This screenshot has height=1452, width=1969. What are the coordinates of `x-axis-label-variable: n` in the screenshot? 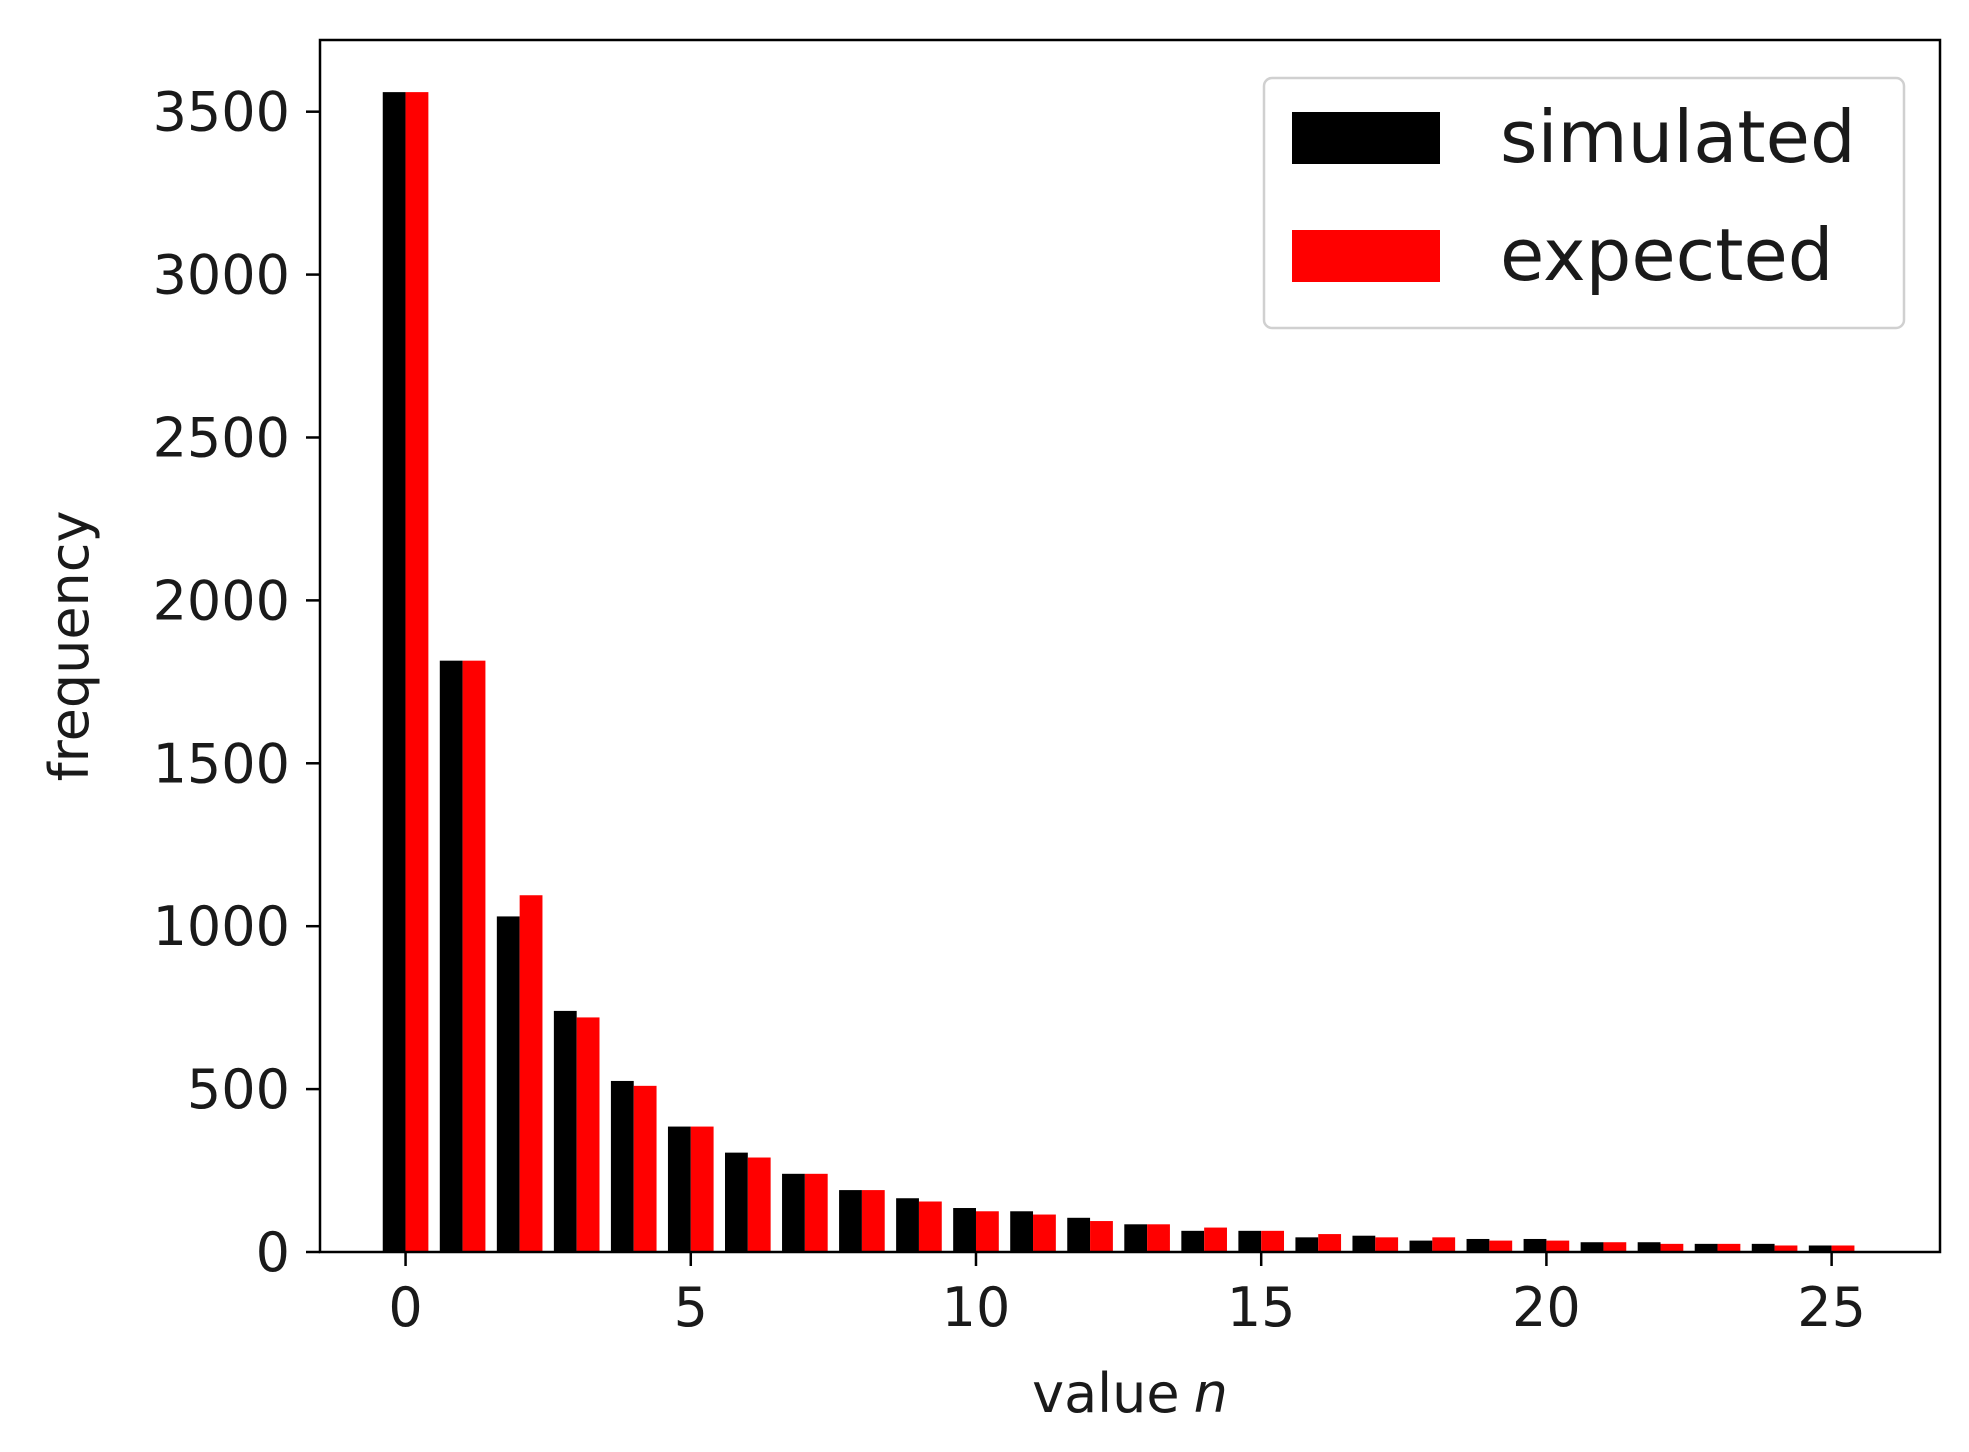 It's located at (1211, 1393).